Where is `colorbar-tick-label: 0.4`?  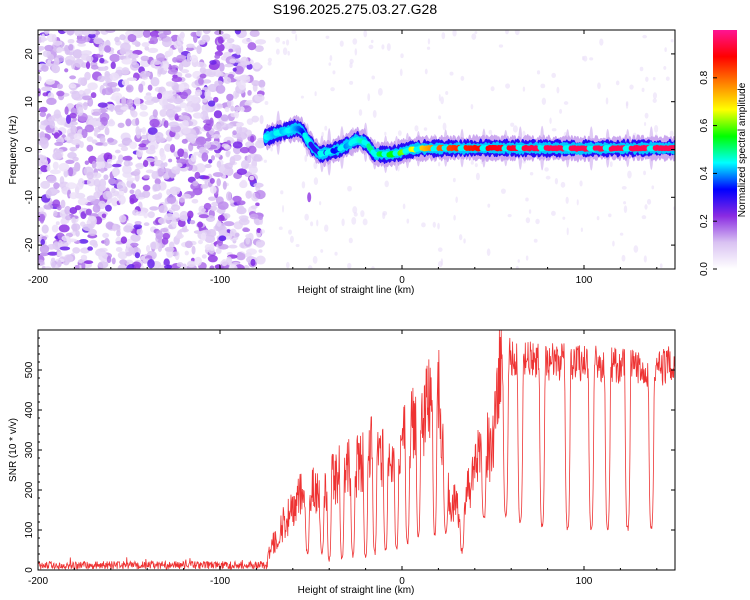
colorbar-tick-label: 0.4 is located at coordinates (704, 173).